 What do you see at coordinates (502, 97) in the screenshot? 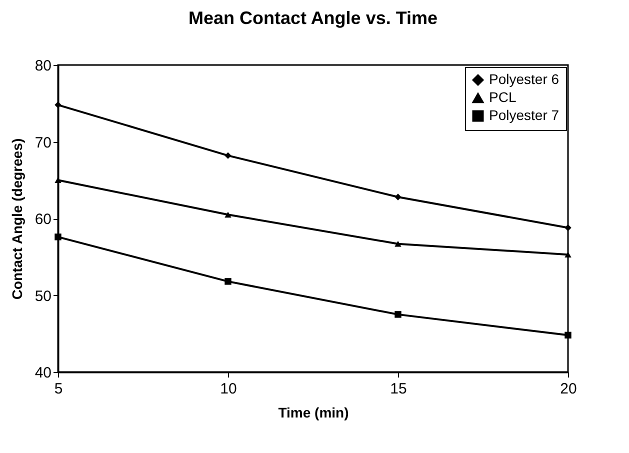
I see `legend-label: PCL` at bounding box center [502, 97].